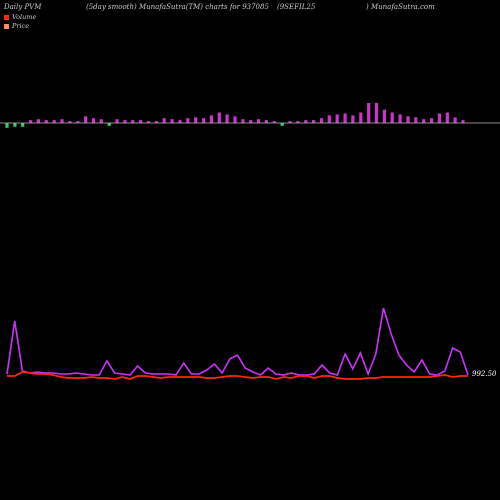  Describe the element at coordinates (237, 375) in the screenshot. I see `price-series-line` at that location.